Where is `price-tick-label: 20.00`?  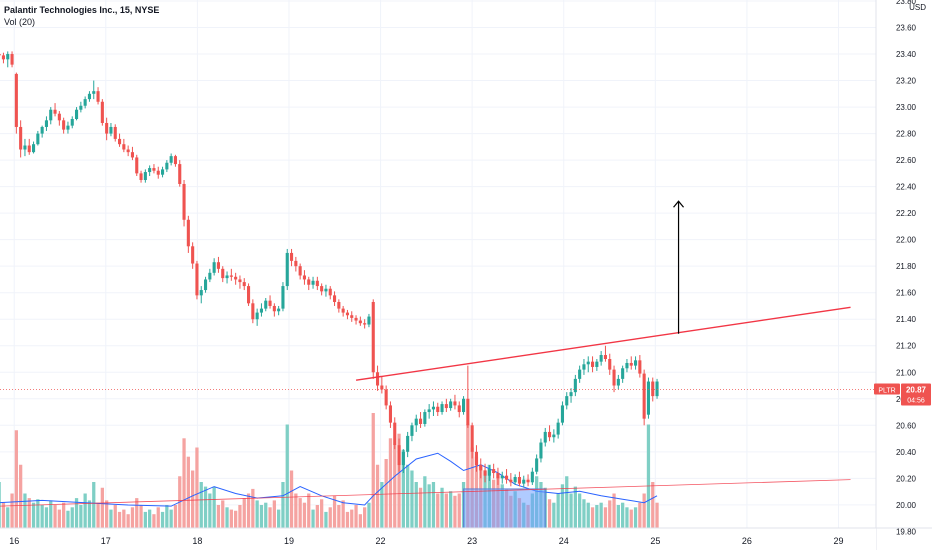
price-tick-label: 20.00 is located at coordinates (906, 505).